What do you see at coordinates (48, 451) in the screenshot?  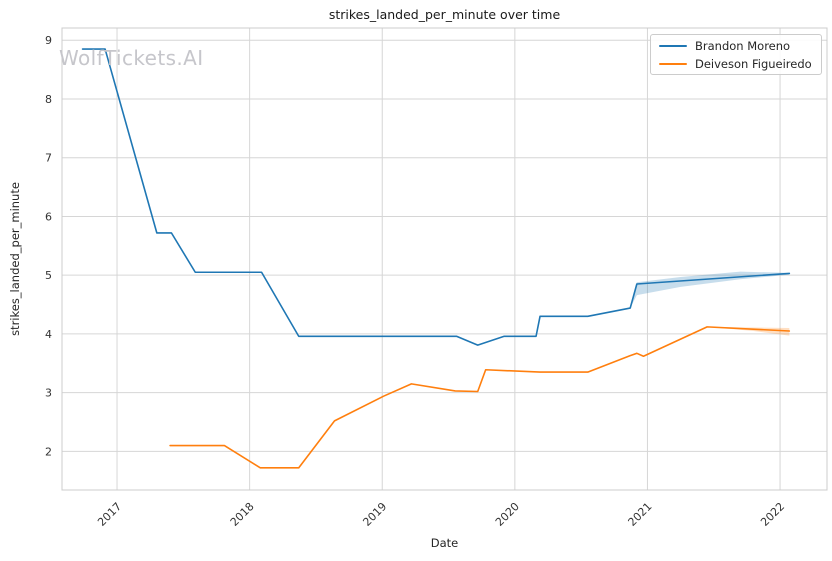 I see `y-tick-label: 2` at bounding box center [48, 451].